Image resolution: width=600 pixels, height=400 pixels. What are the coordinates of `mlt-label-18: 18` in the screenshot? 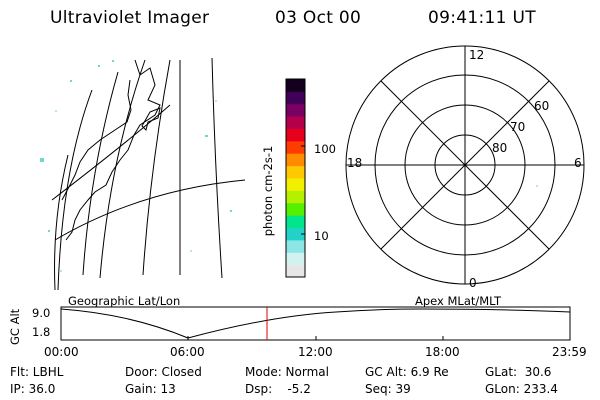 It's located at (355, 163).